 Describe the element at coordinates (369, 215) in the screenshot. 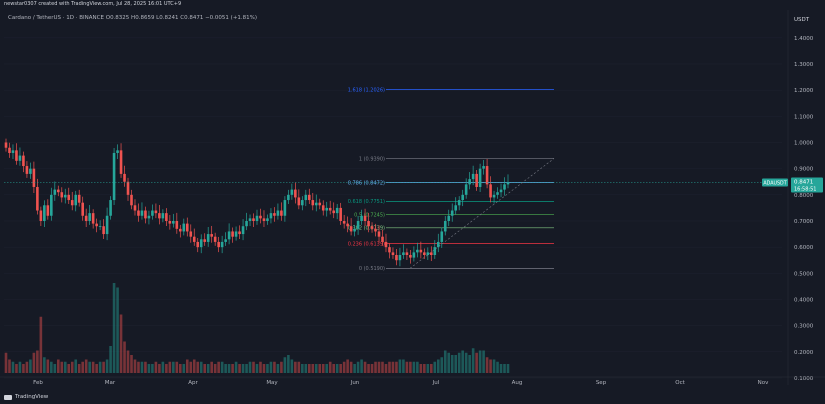

I see `fib-level-label: 0.5 (0.7245)` at that location.